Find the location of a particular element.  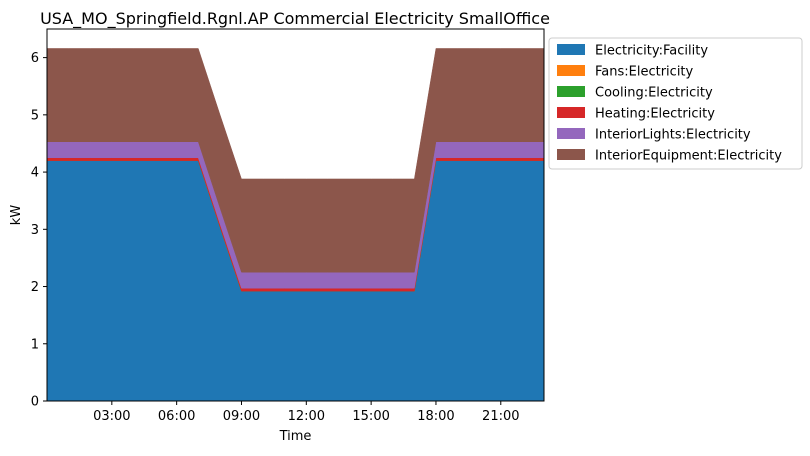

x-tick-label: 15:00 is located at coordinates (370, 416).